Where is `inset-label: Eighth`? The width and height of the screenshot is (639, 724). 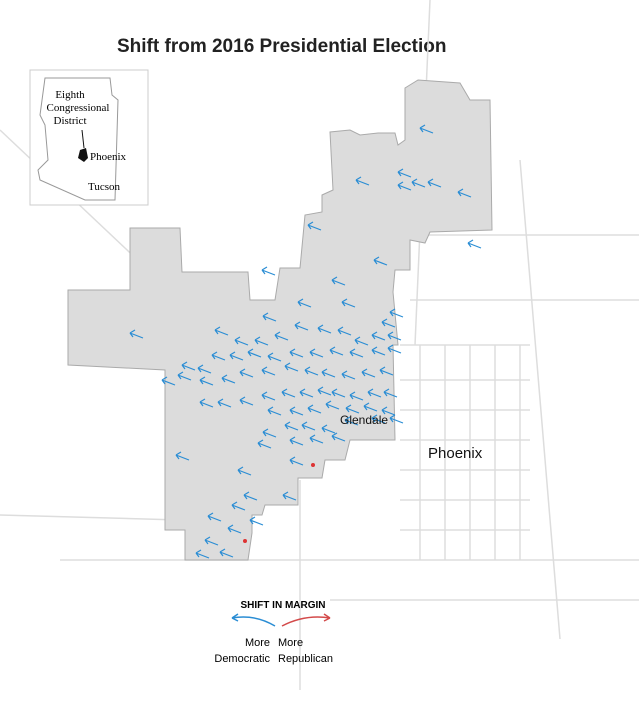 inset-label: Eighth is located at coordinates (70, 95).